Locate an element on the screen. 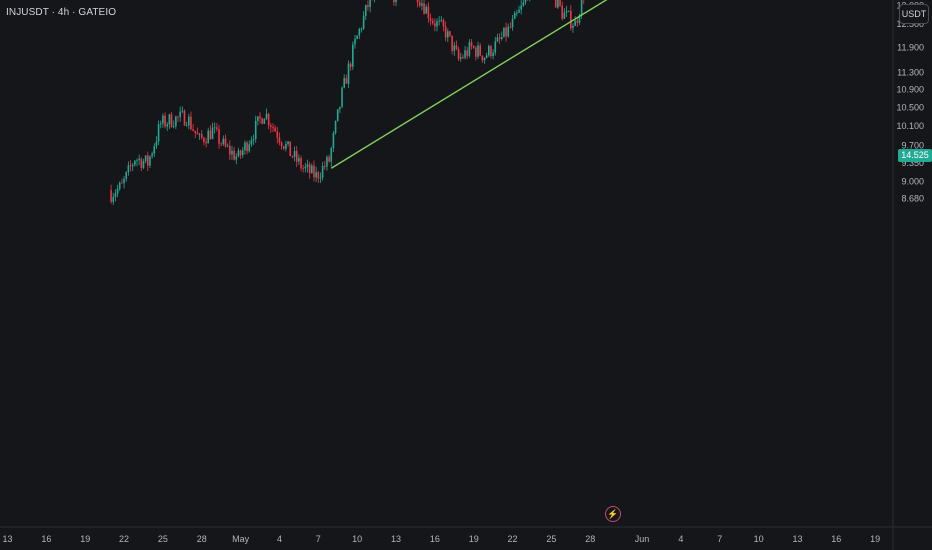 The image size is (932, 550). price-tick-label: 9.000 is located at coordinates (912, 181).